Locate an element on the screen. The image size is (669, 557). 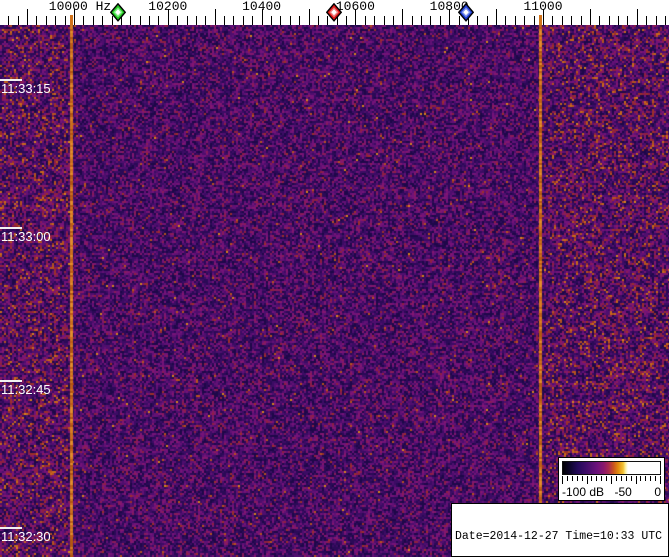
freq-label: 10200 is located at coordinates (168, 7).